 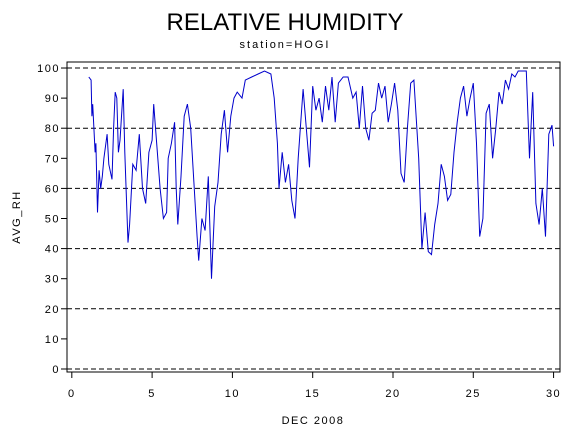 I want to click on y-axis-label: AVG_RH, so click(x=17, y=216).